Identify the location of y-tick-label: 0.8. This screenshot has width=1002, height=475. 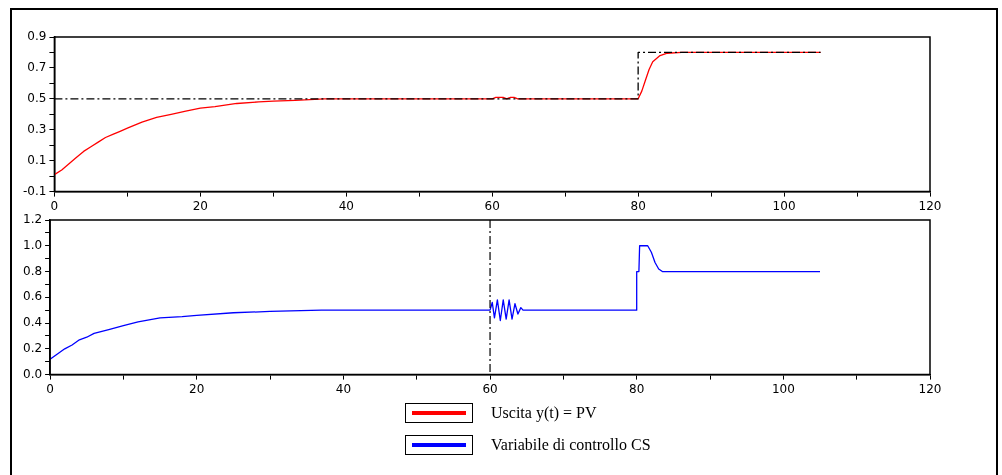
(32, 270).